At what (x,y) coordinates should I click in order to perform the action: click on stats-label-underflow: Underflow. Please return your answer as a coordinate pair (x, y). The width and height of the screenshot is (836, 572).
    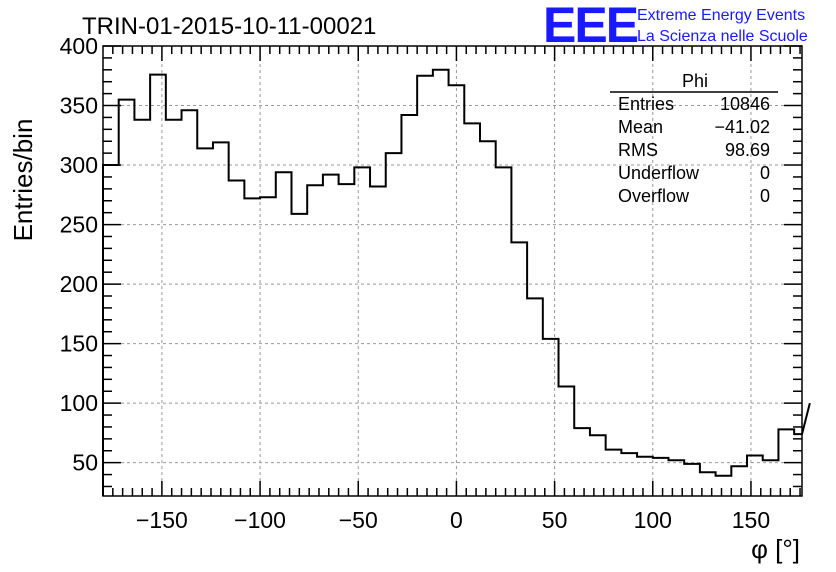
    Looking at the image, I should click on (659, 173).